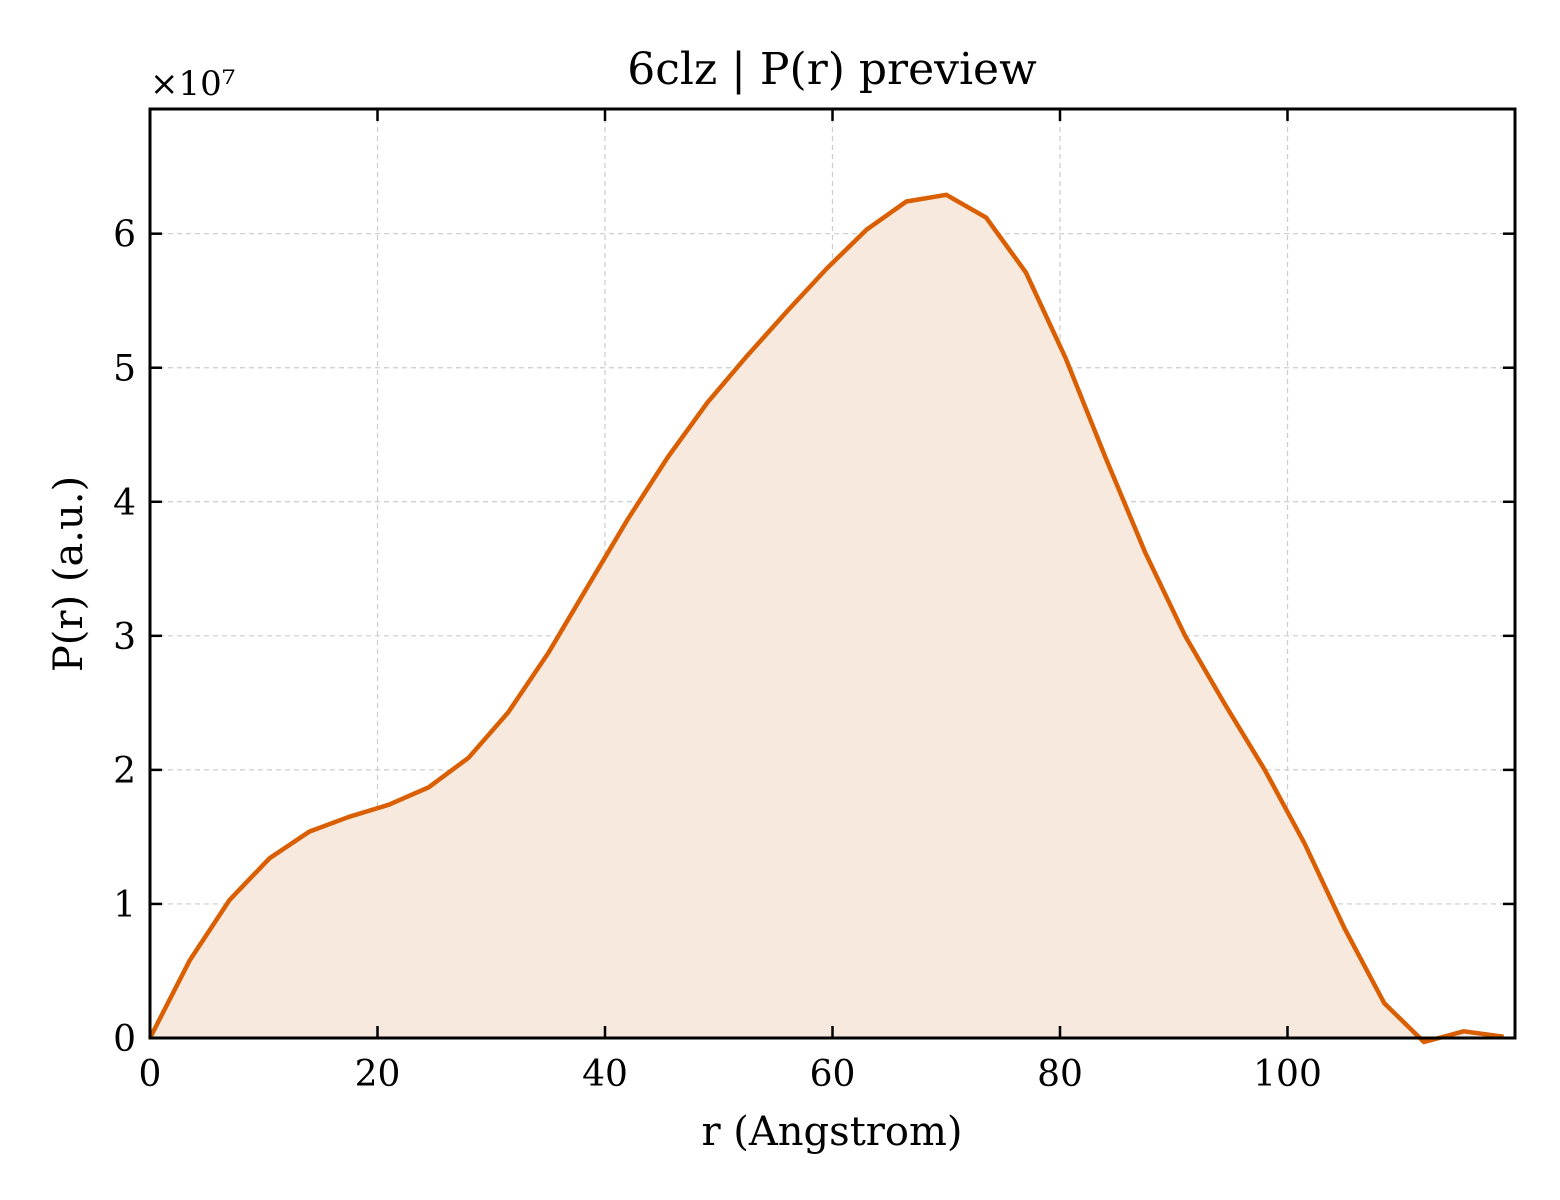  Describe the element at coordinates (378, 1074) in the screenshot. I see `x-tick-label: 20` at that location.